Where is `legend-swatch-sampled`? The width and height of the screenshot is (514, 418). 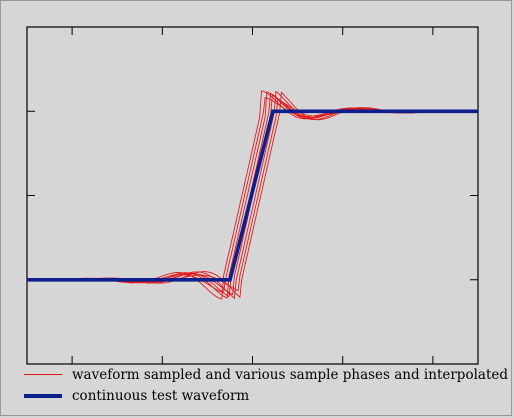
legend-swatch-sampled is located at coordinates (43, 374).